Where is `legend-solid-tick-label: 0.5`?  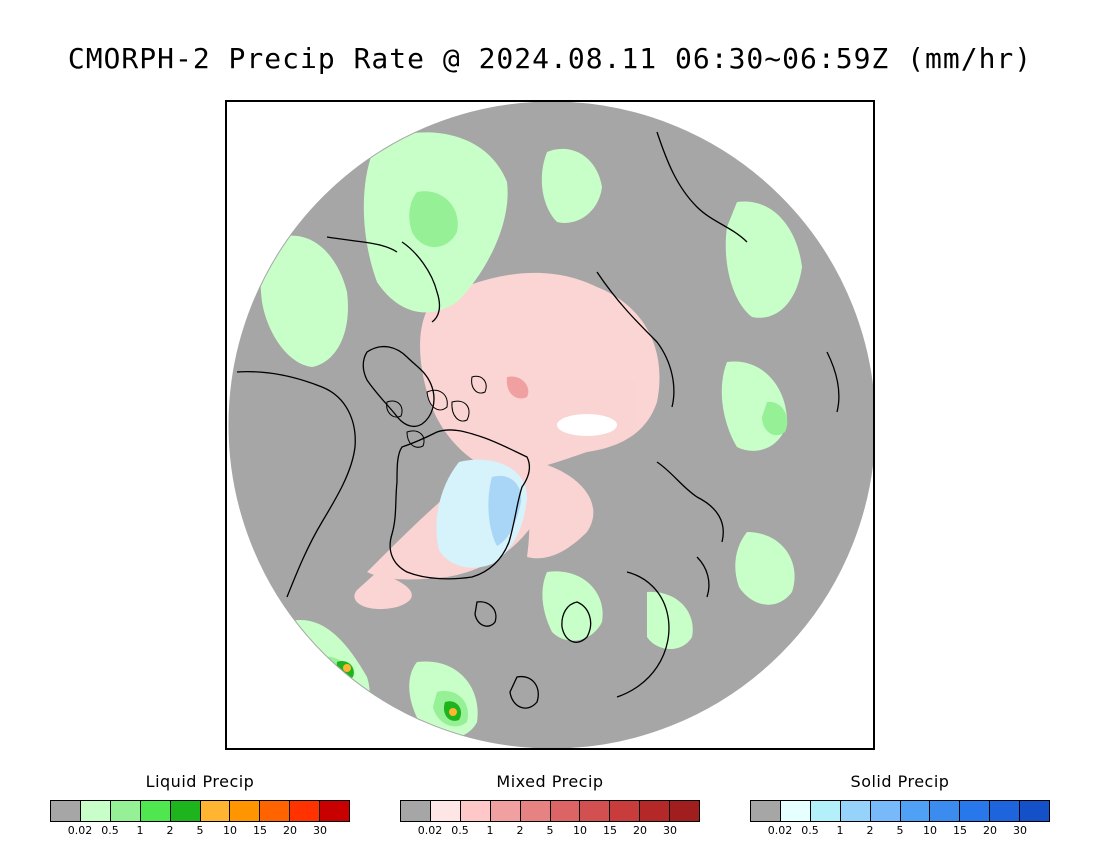 legend-solid-tick-label: 0.5 is located at coordinates (810, 830).